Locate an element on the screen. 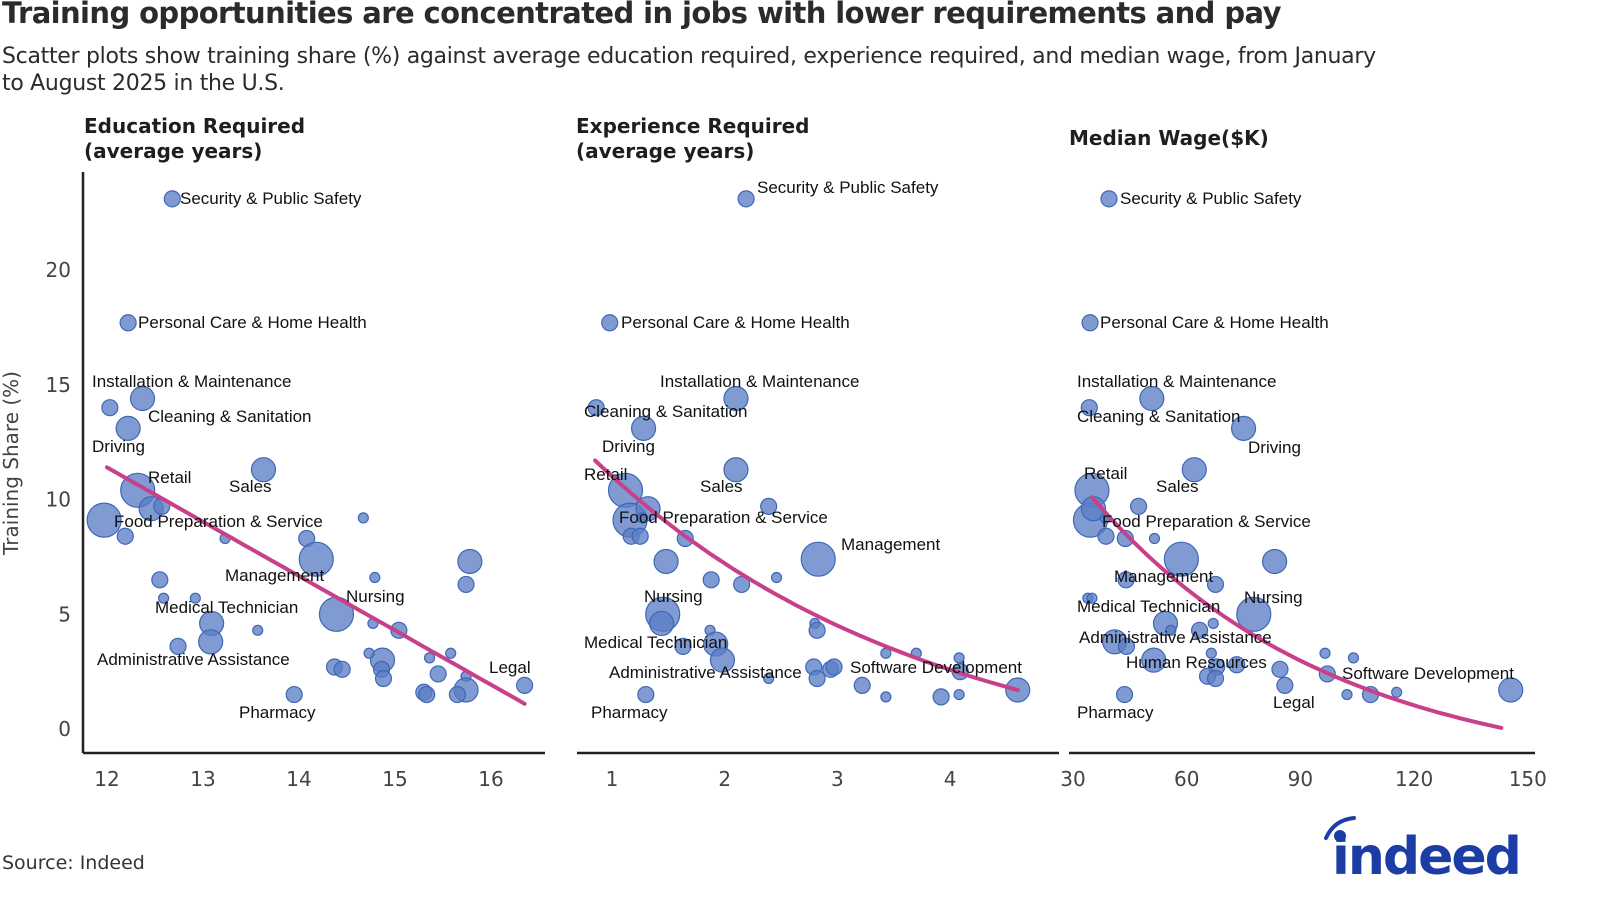  point-label: Cleaning & Sanitation is located at coordinates (666, 411).